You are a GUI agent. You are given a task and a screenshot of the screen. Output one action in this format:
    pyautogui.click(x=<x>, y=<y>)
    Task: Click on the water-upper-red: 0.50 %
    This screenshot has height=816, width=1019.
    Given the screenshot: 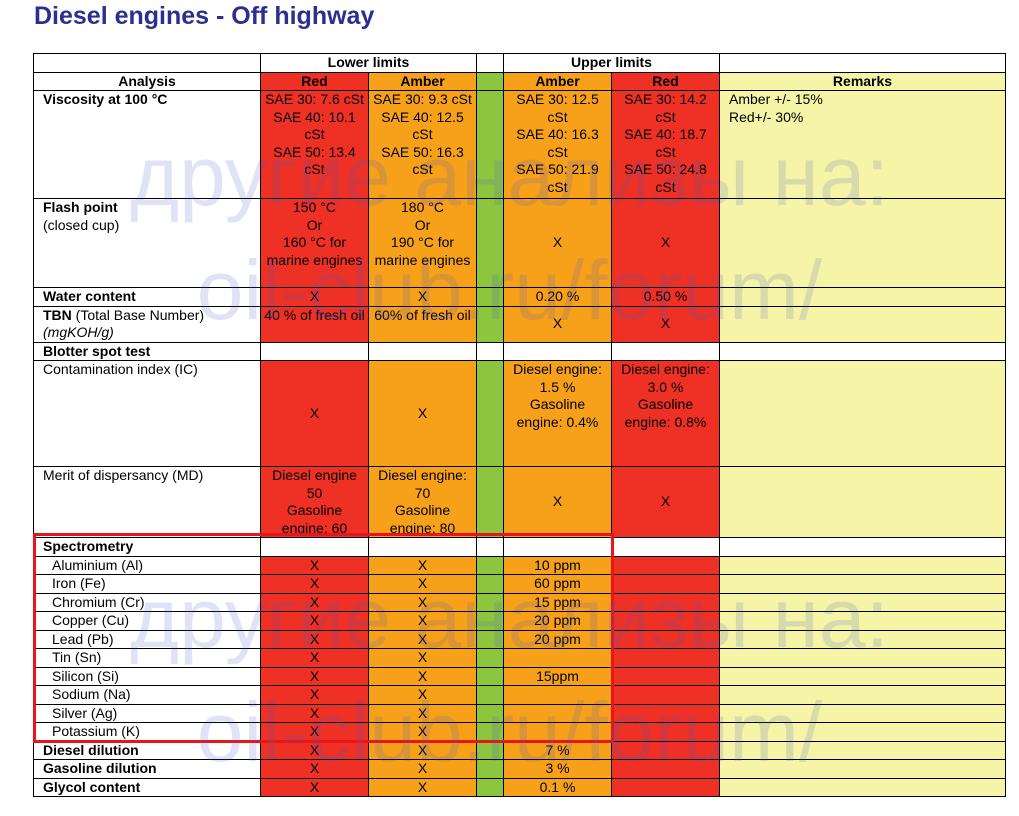 What is the action you would take?
    pyautogui.click(x=665, y=297)
    